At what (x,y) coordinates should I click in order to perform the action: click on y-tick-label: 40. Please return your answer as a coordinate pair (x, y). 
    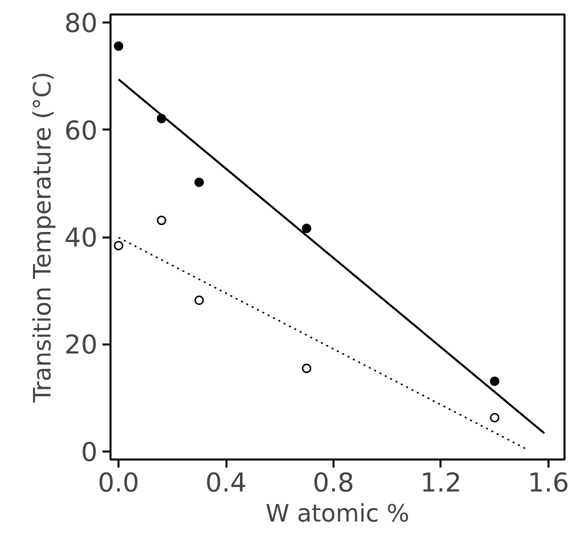
    Looking at the image, I should click on (81, 239).